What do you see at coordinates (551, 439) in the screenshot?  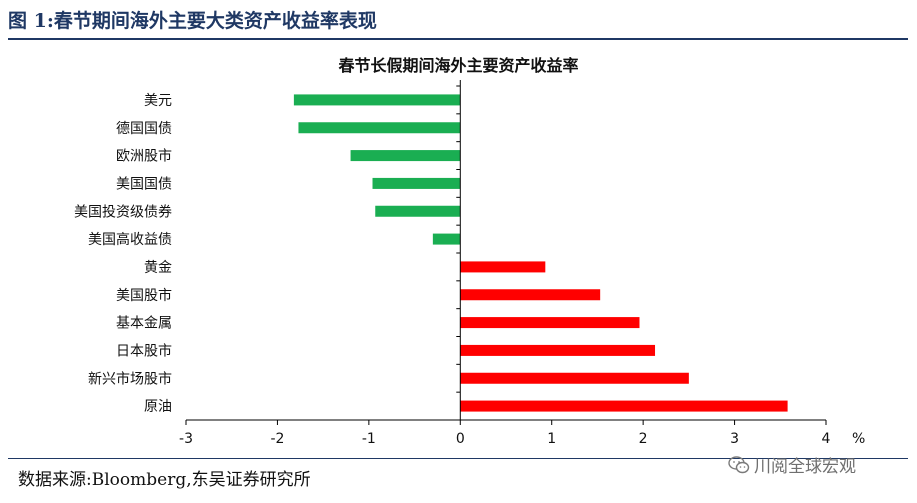 I see `x-tick-label: 1` at bounding box center [551, 439].